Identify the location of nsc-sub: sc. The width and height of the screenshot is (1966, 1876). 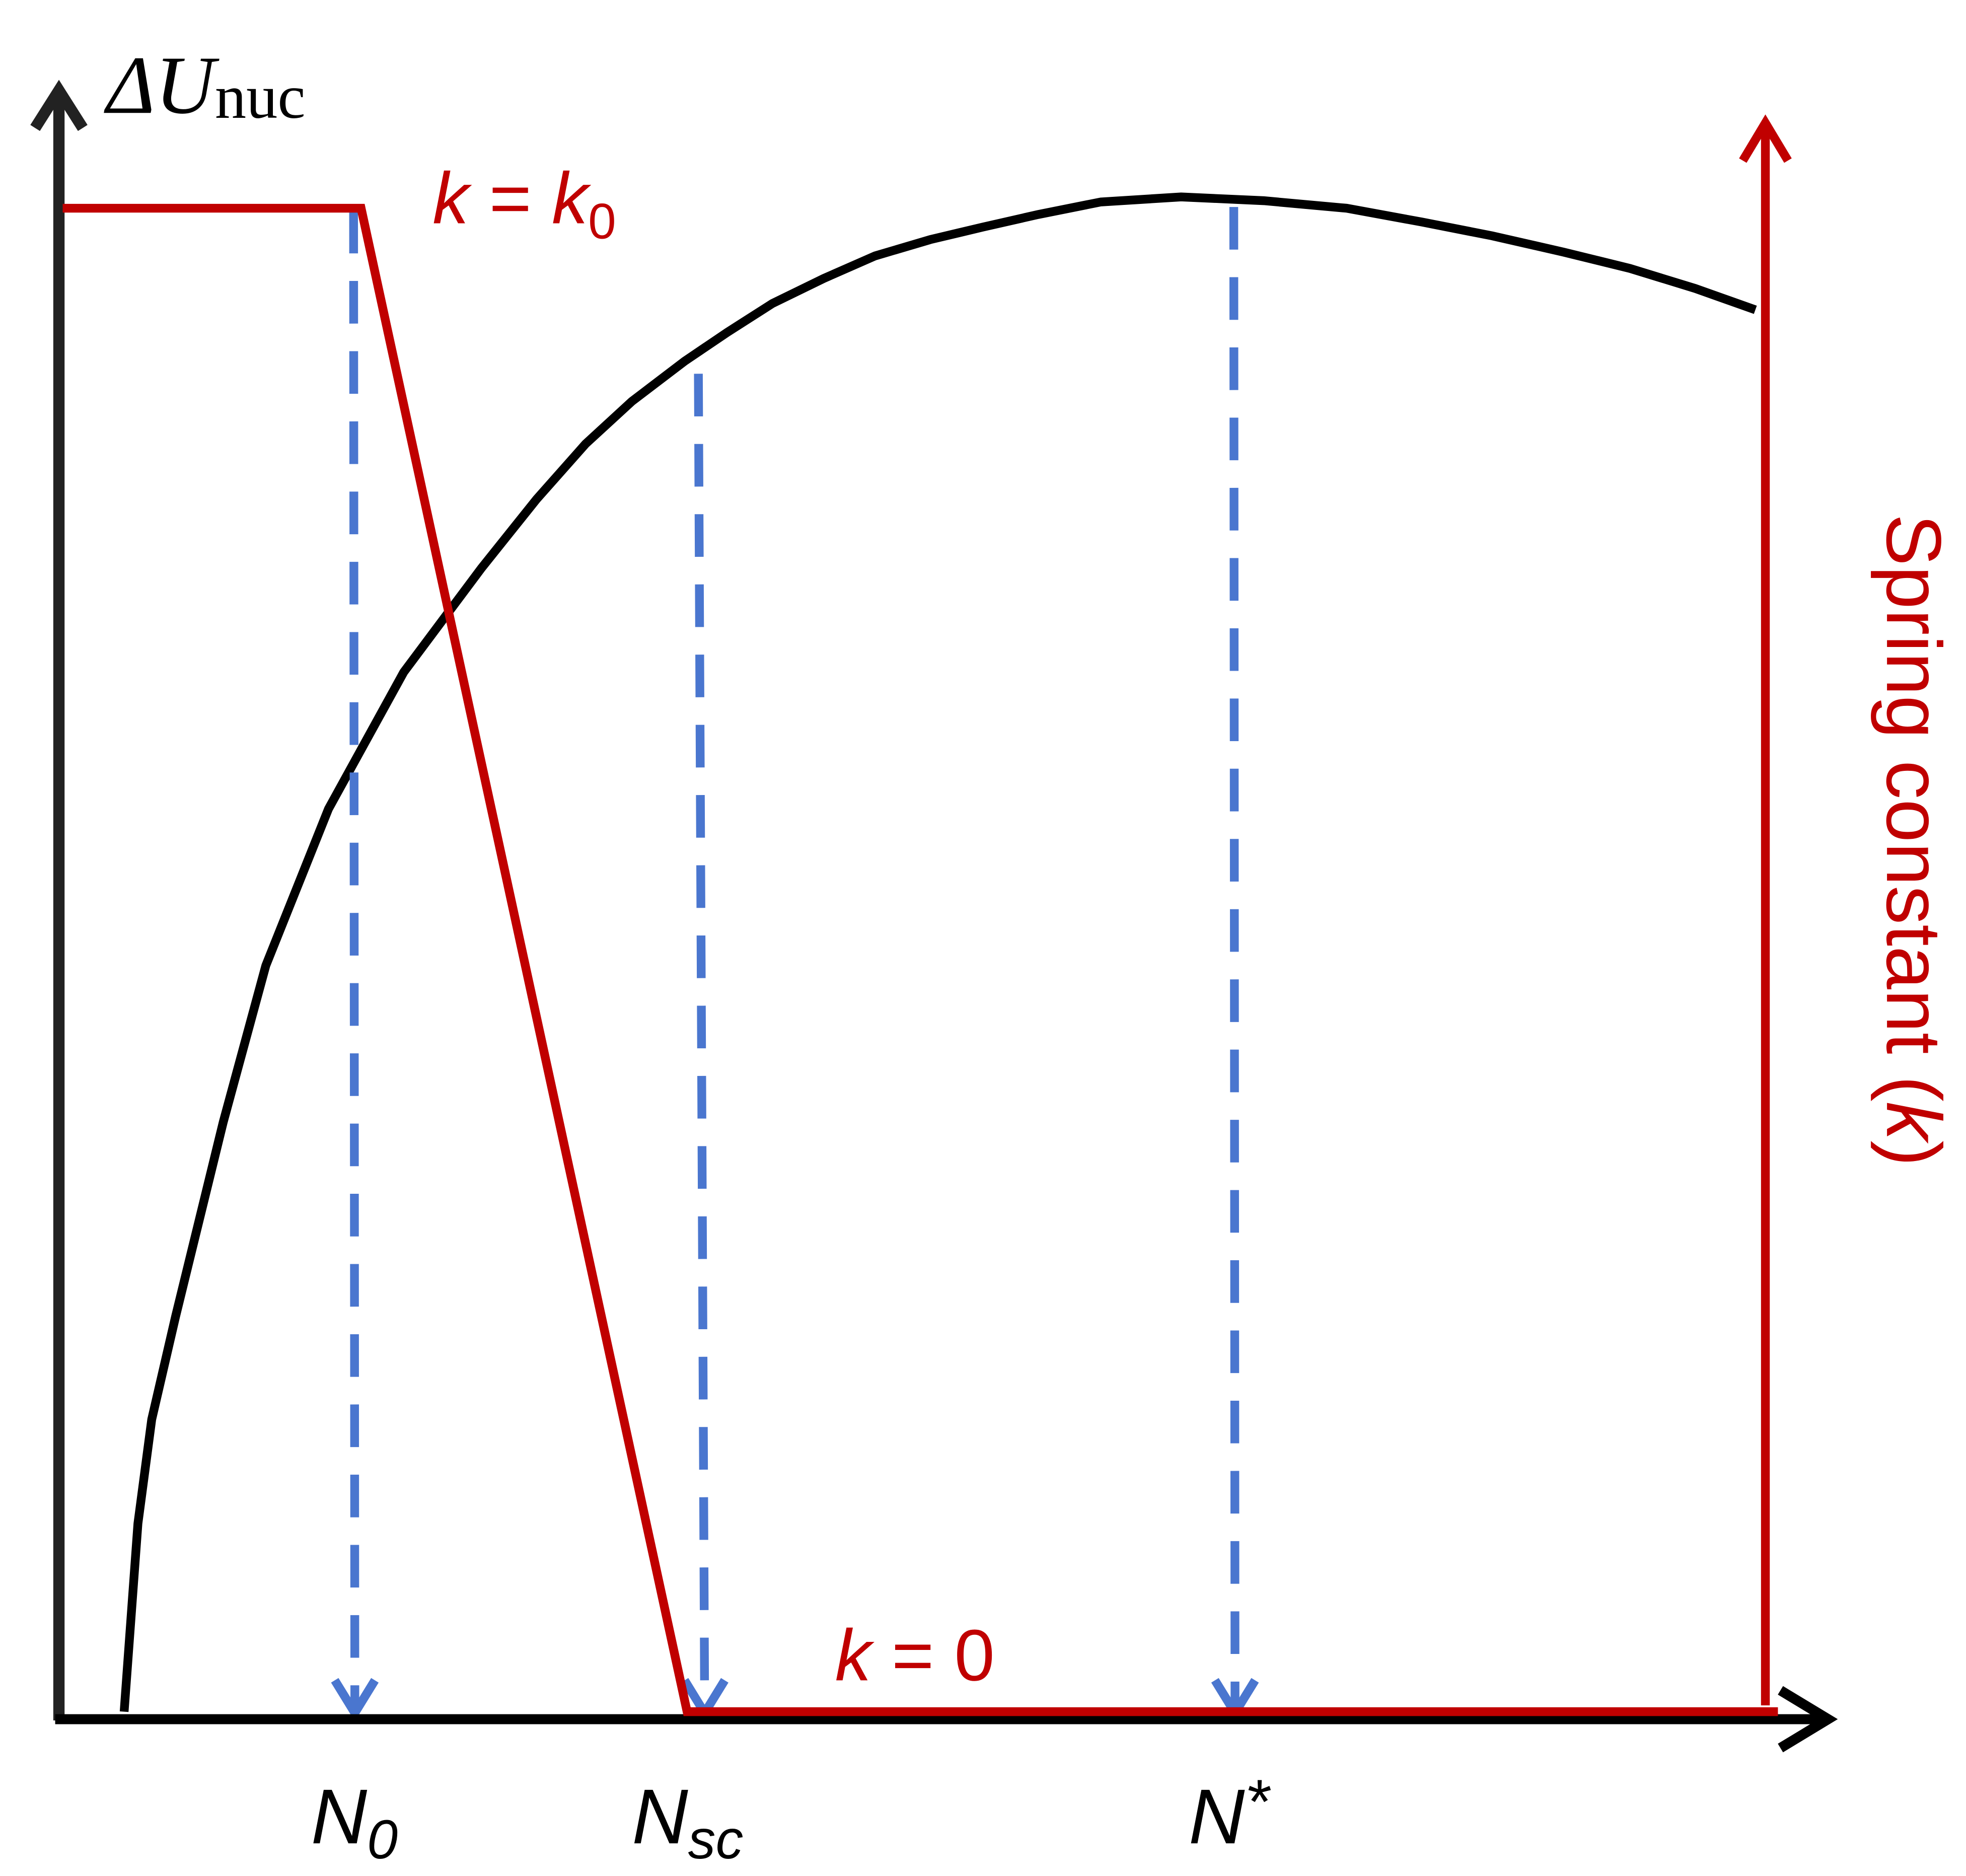
(716, 1839).